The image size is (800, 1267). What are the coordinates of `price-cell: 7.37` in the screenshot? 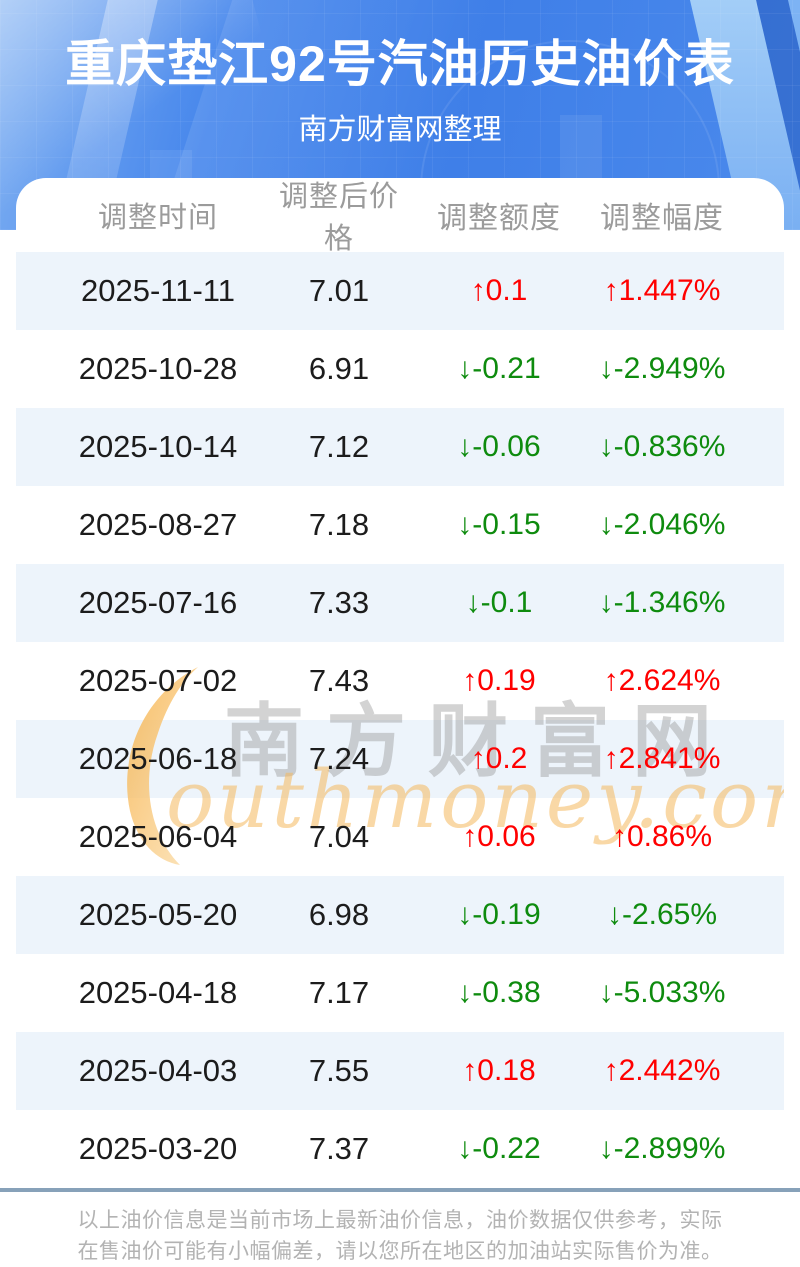 It's located at (339, 1148).